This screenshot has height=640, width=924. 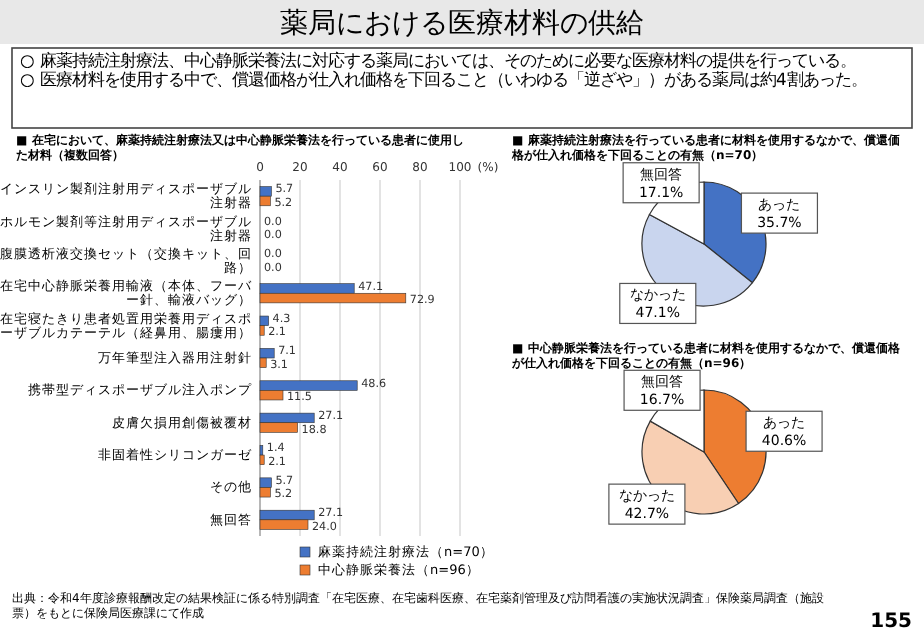 I want to click on text: 薬局における医療材料の供給, so click(x=462, y=23).